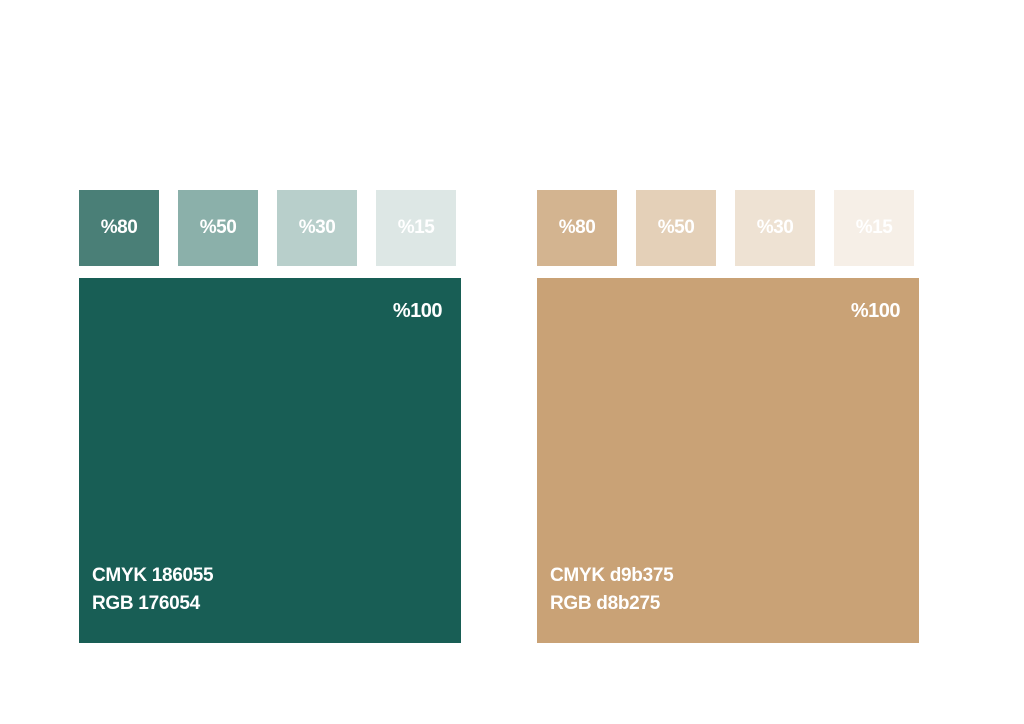 This screenshot has height=724, width=1024. What do you see at coordinates (676, 228) in the screenshot?
I see `gold-tint-50-swatch: %50` at bounding box center [676, 228].